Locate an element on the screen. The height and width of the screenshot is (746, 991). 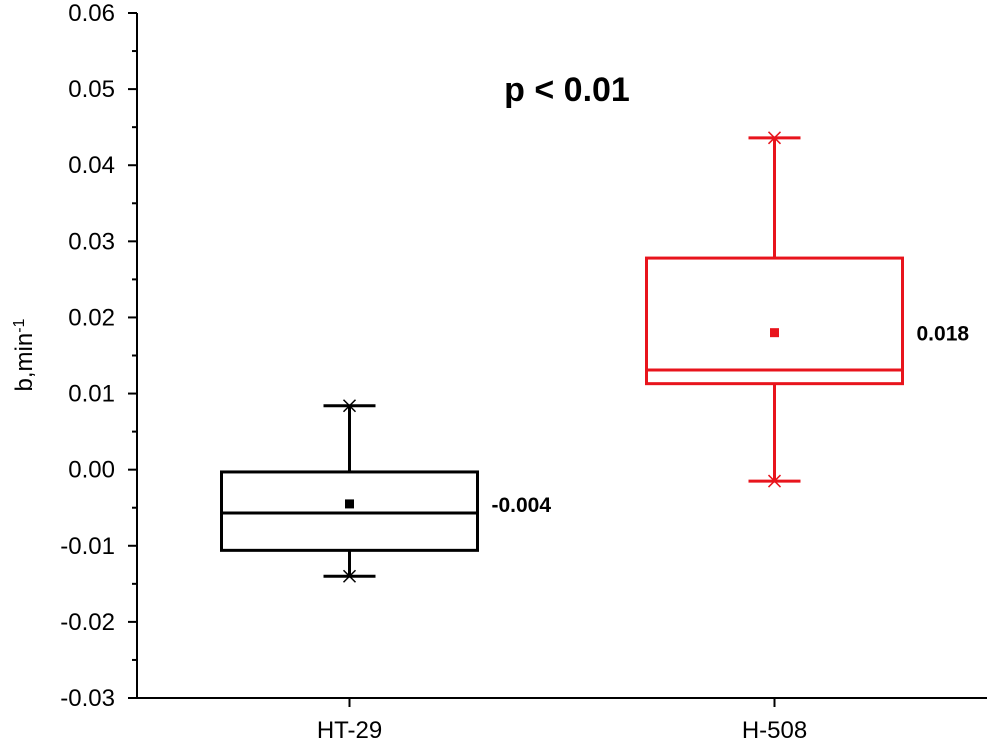
y-tick-label: 0.01 is located at coordinates (91, 394).